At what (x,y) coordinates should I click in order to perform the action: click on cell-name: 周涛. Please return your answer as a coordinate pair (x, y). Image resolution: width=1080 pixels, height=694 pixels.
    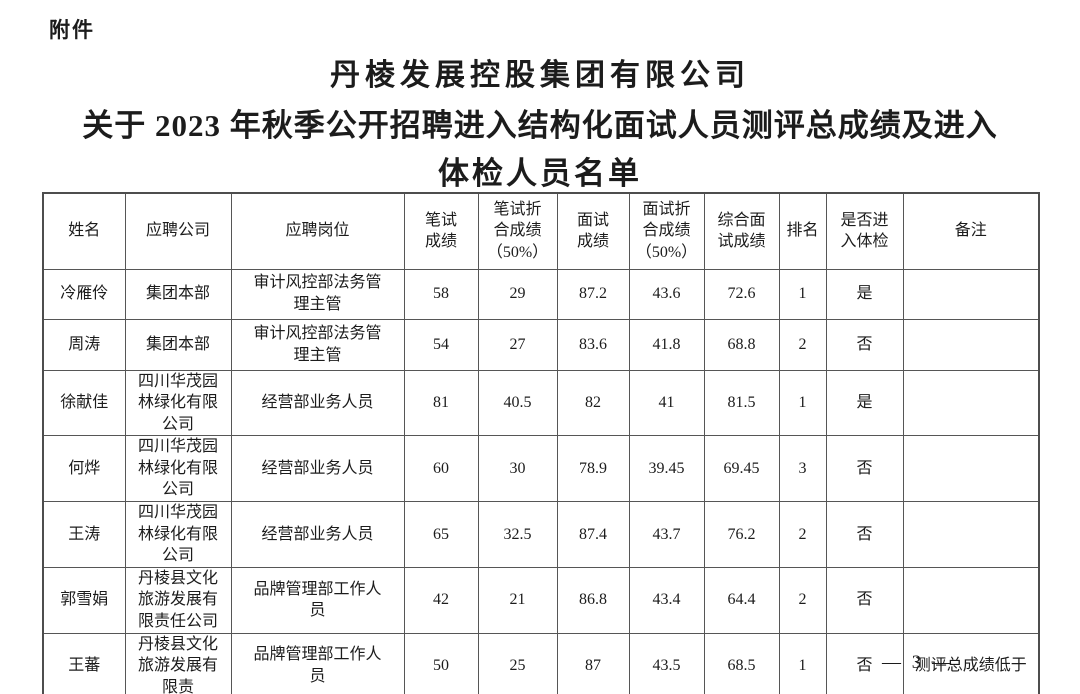
    Looking at the image, I should click on (84, 344).